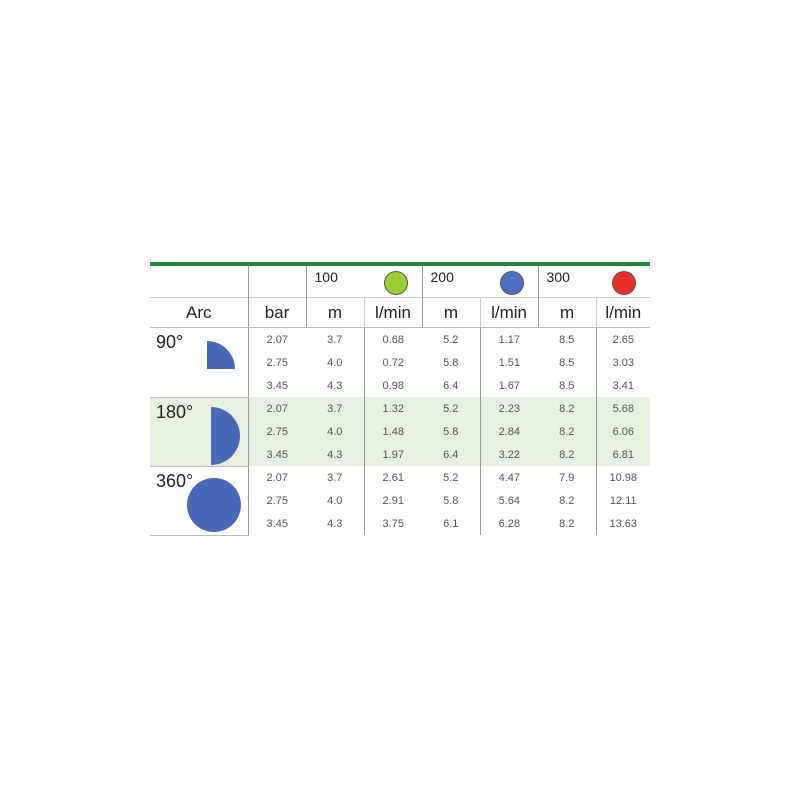 The height and width of the screenshot is (800, 800). What do you see at coordinates (509, 454) in the screenshot?
I see `flow-value: 3.22` at bounding box center [509, 454].